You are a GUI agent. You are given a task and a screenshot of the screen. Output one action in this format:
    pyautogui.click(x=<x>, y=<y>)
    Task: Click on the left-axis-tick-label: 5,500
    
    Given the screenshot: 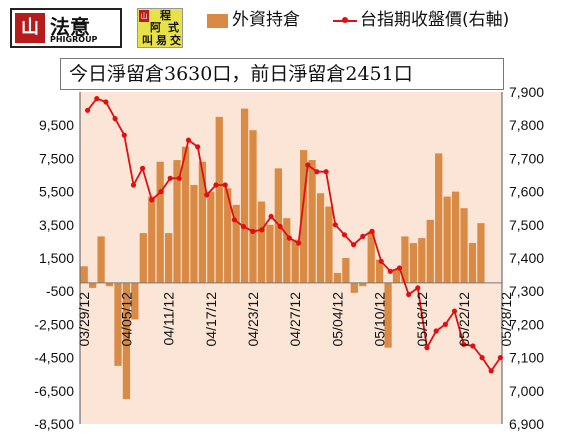 What is the action you would take?
    pyautogui.click(x=56, y=192)
    